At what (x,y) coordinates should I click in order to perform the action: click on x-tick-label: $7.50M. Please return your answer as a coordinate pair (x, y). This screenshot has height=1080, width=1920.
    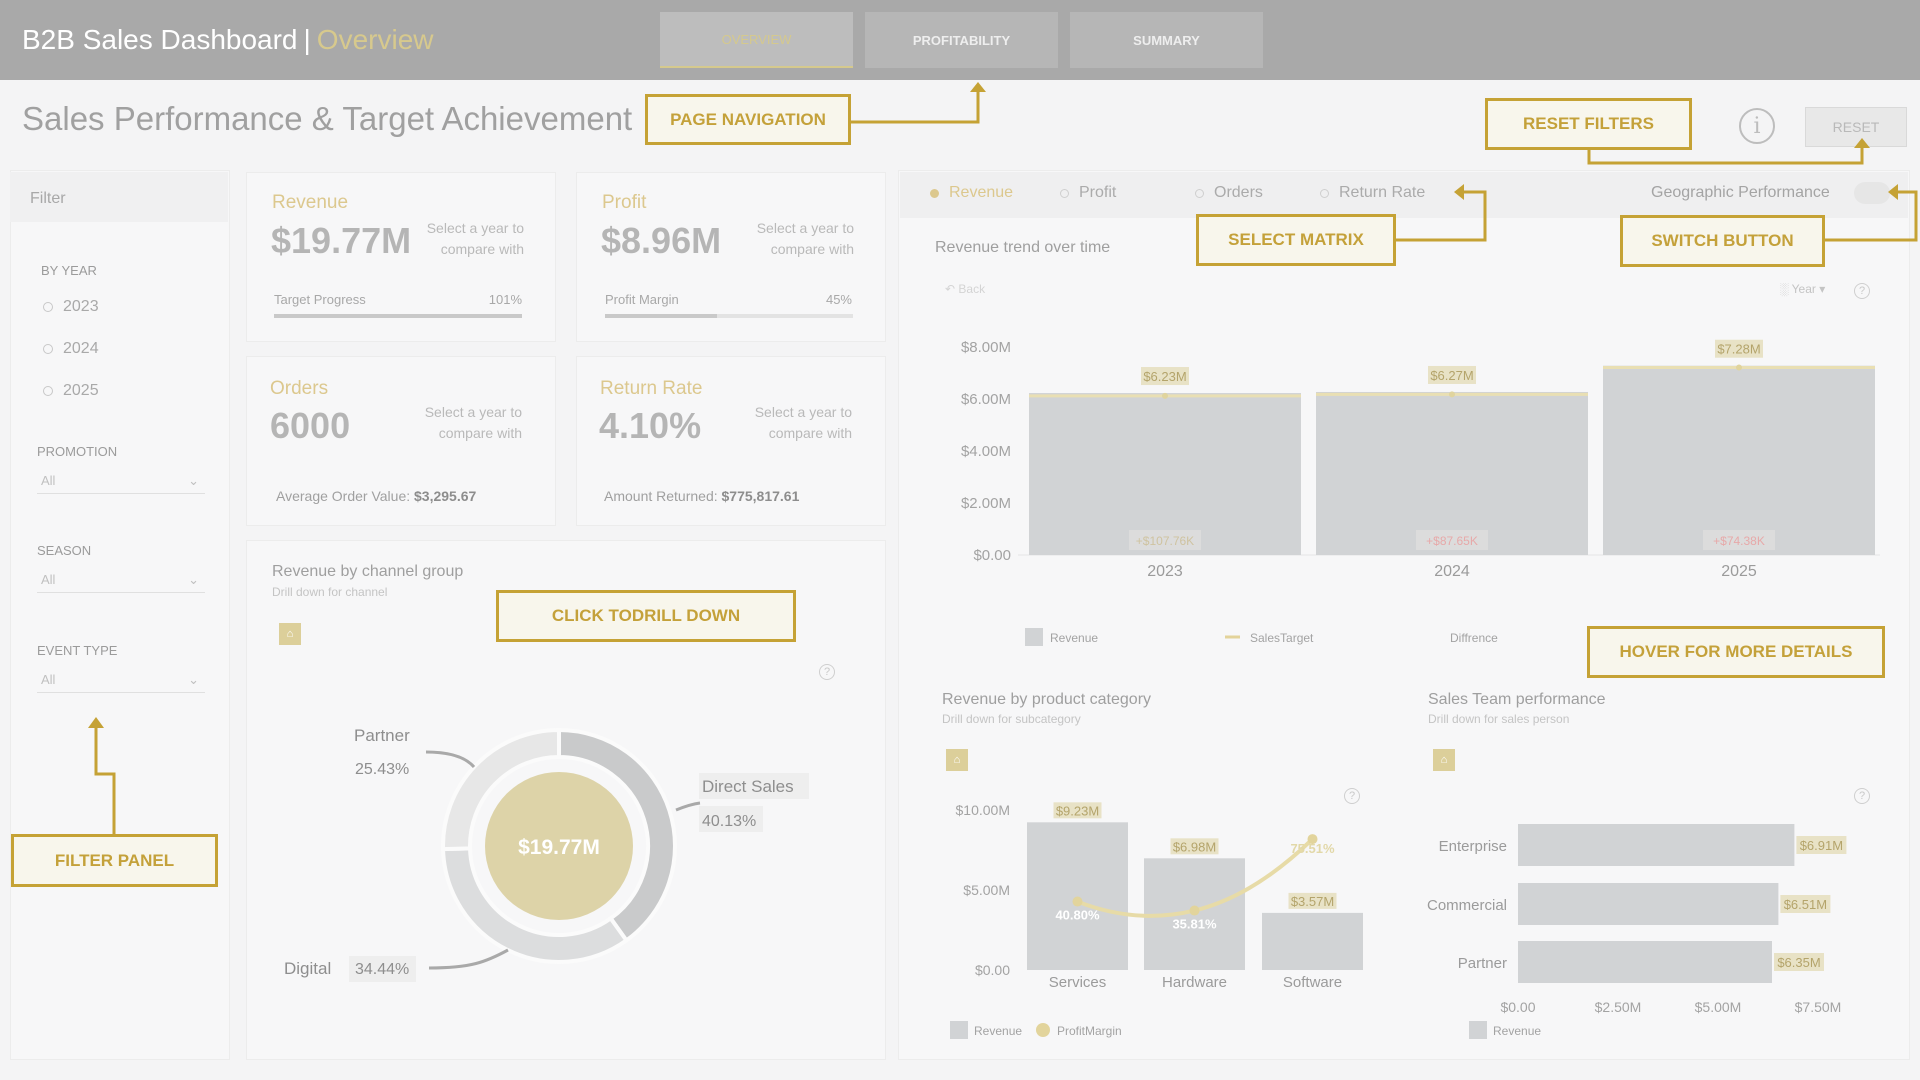
    Looking at the image, I should click on (1818, 1007).